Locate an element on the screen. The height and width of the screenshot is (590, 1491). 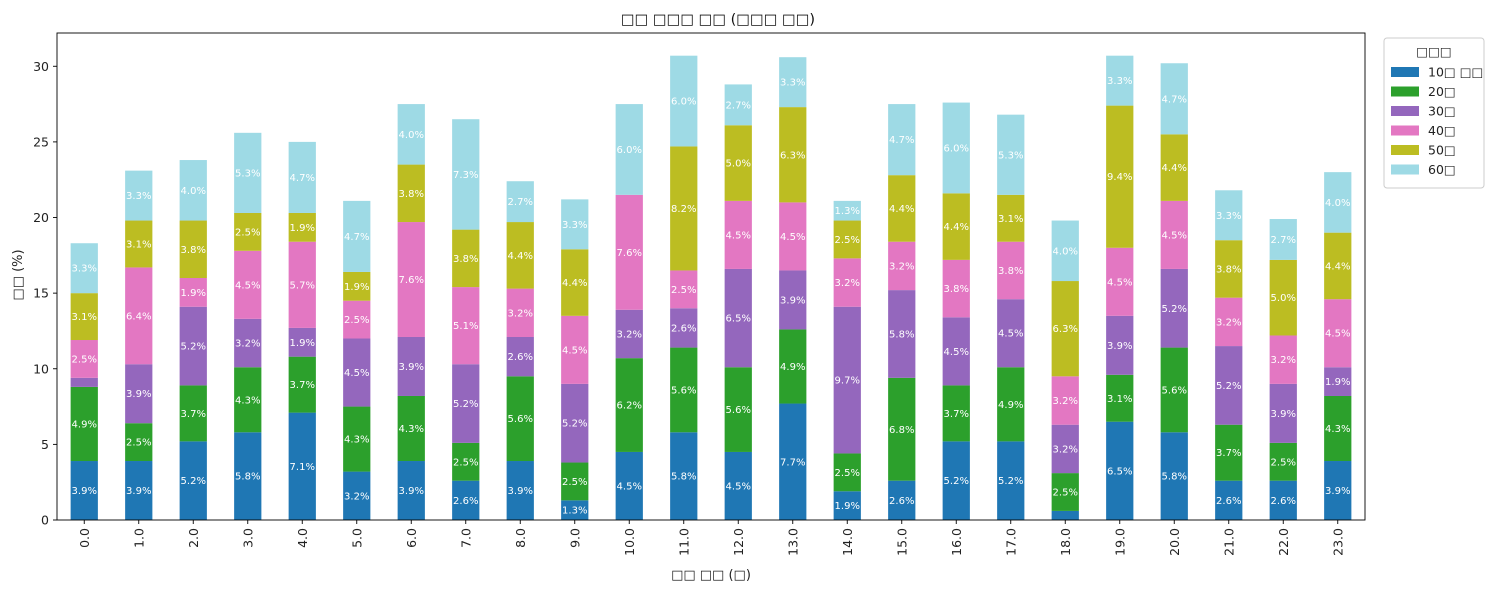
legend-title: □□□ is located at coordinates (1433, 51).